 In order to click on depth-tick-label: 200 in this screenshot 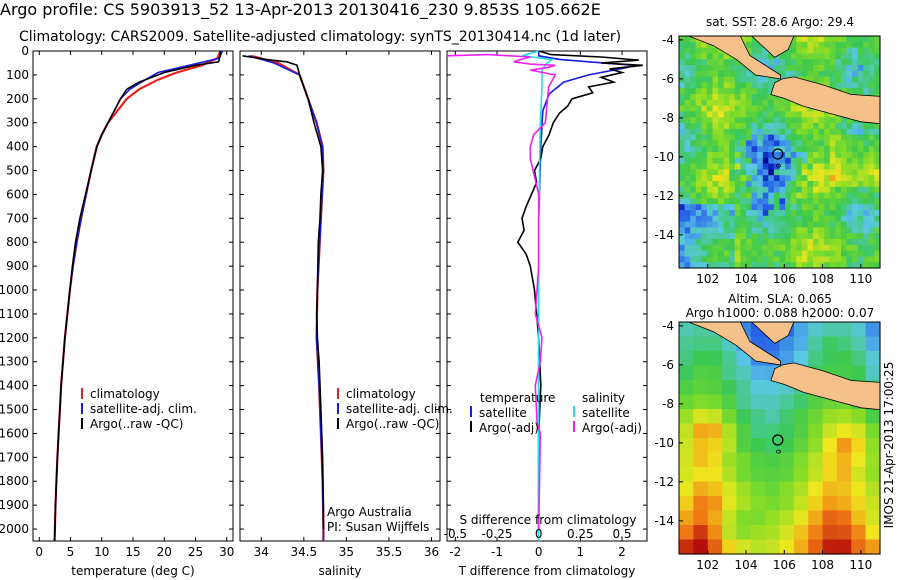, I will do `click(17, 99)`.